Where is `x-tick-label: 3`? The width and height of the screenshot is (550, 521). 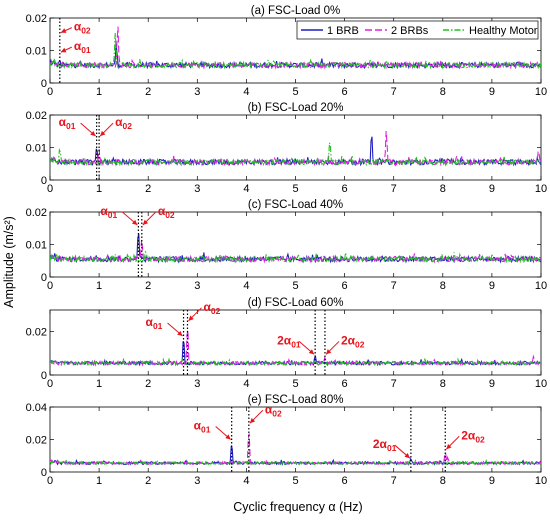
x-tick-label: 3 is located at coordinates (197, 481).